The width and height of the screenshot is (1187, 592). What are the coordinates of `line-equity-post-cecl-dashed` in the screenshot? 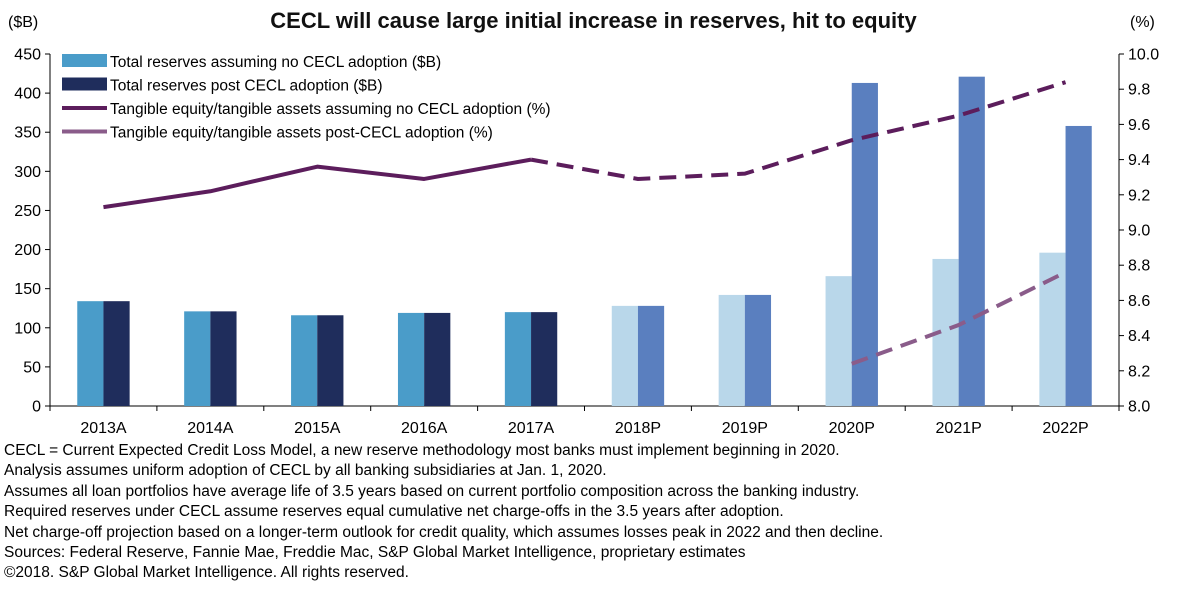 It's located at (959, 318).